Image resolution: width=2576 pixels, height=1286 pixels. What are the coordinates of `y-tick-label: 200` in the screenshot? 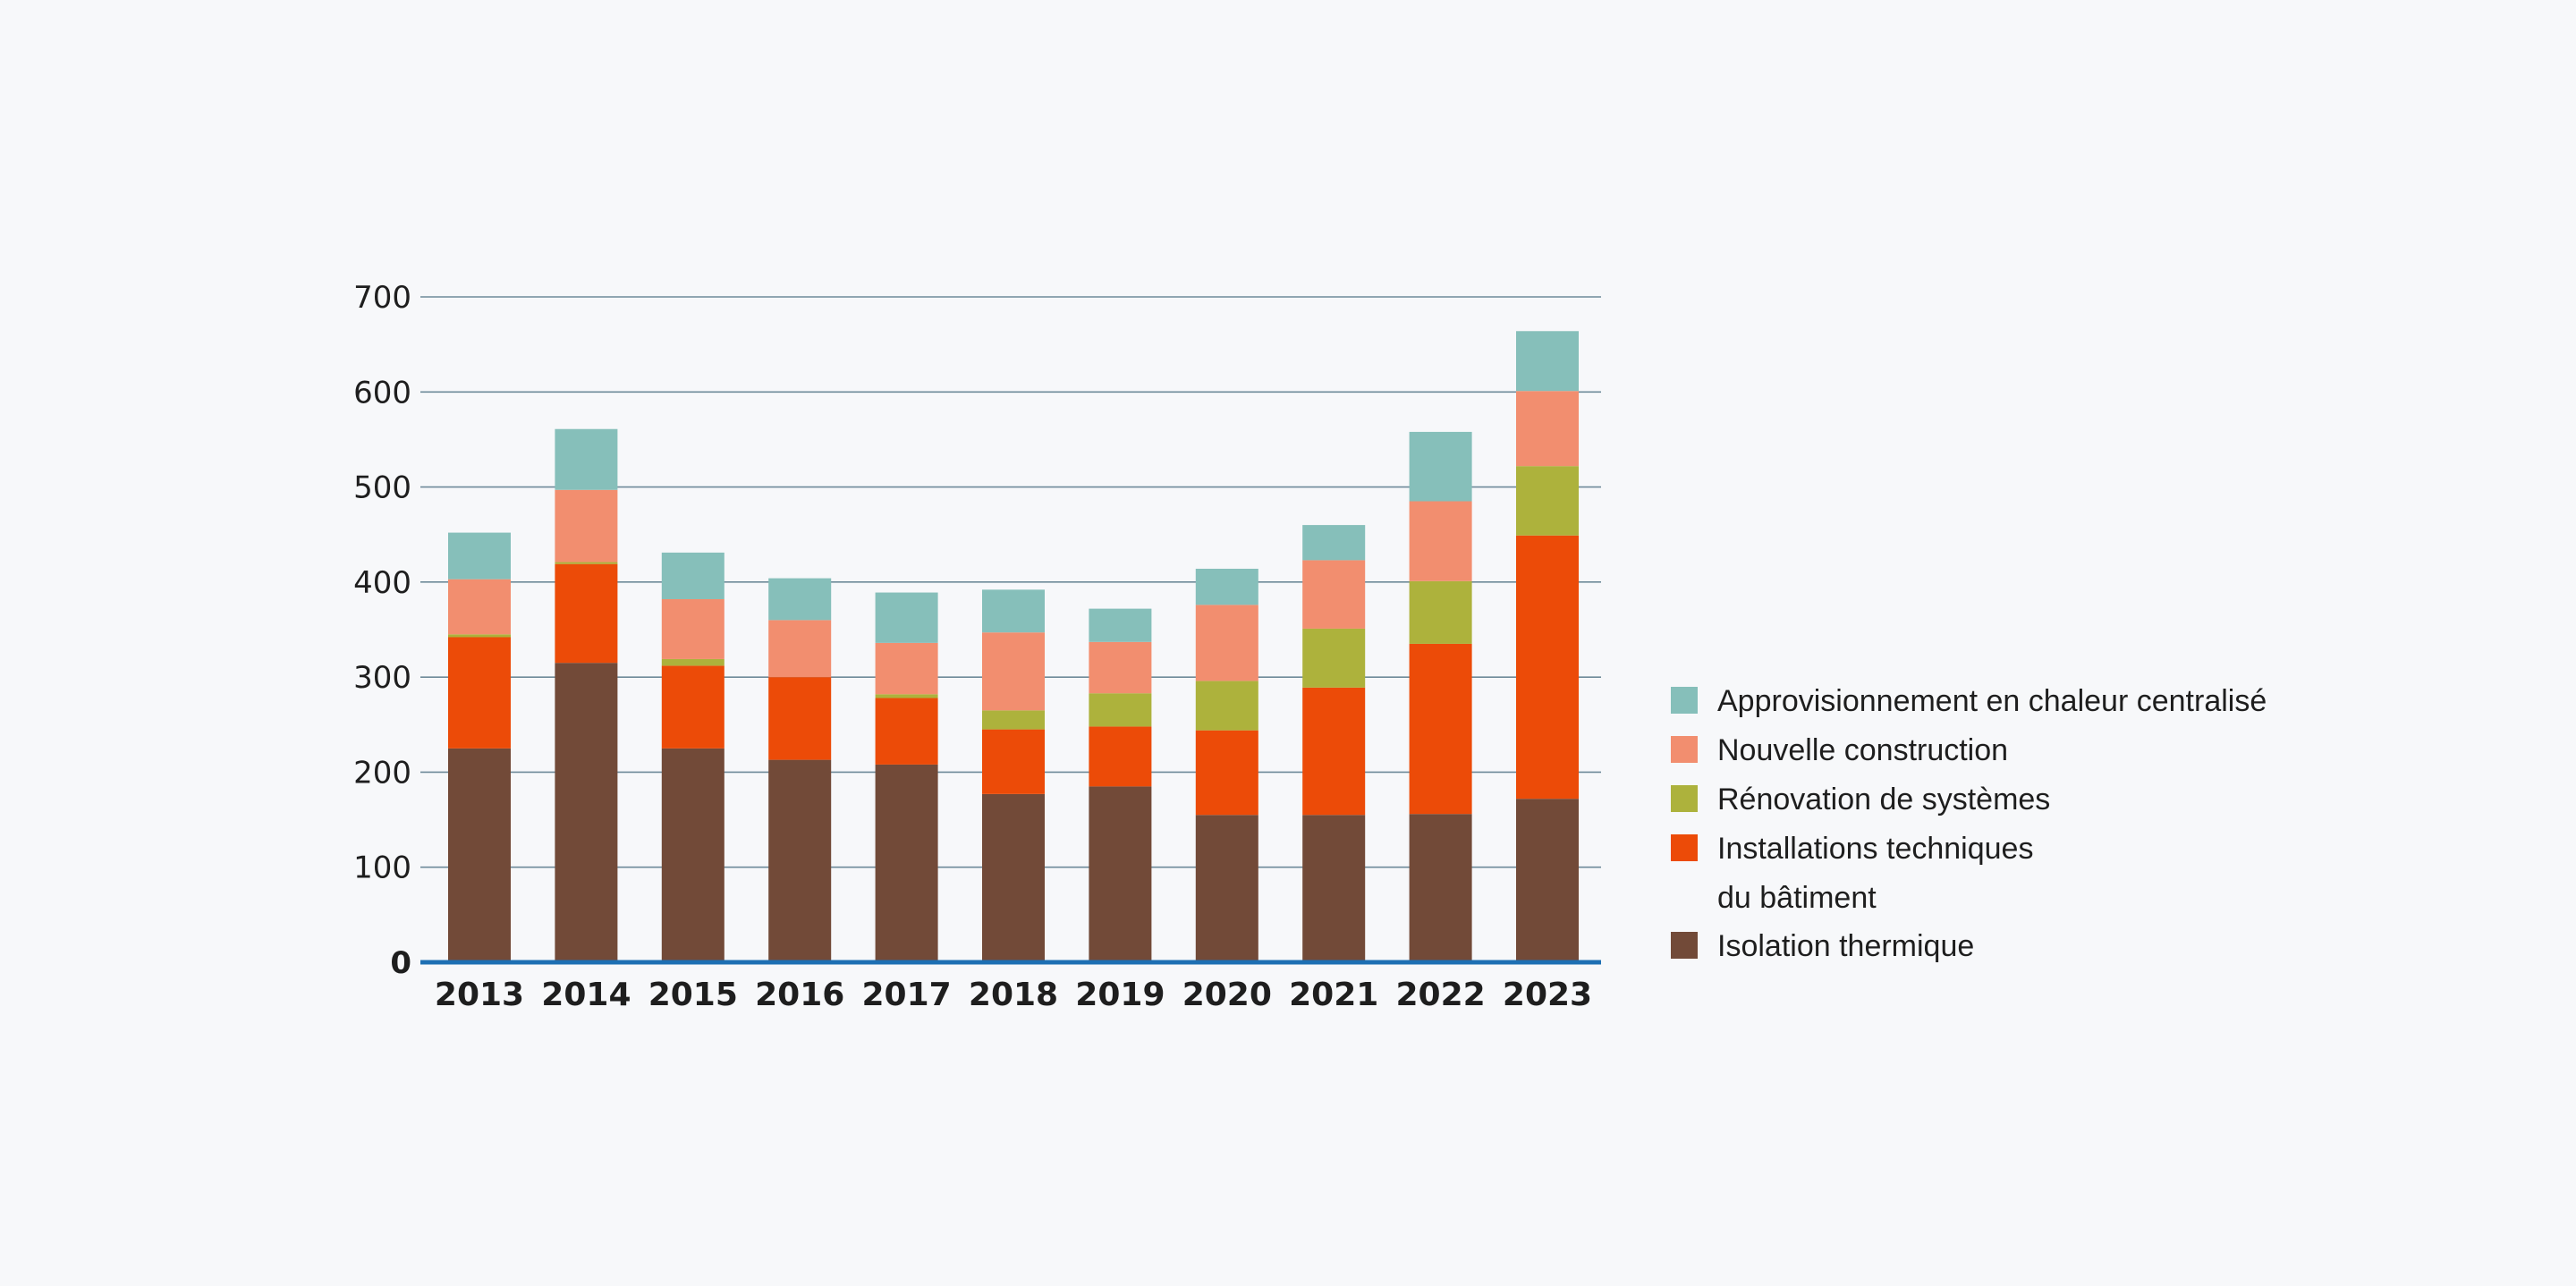 It's located at (382, 773).